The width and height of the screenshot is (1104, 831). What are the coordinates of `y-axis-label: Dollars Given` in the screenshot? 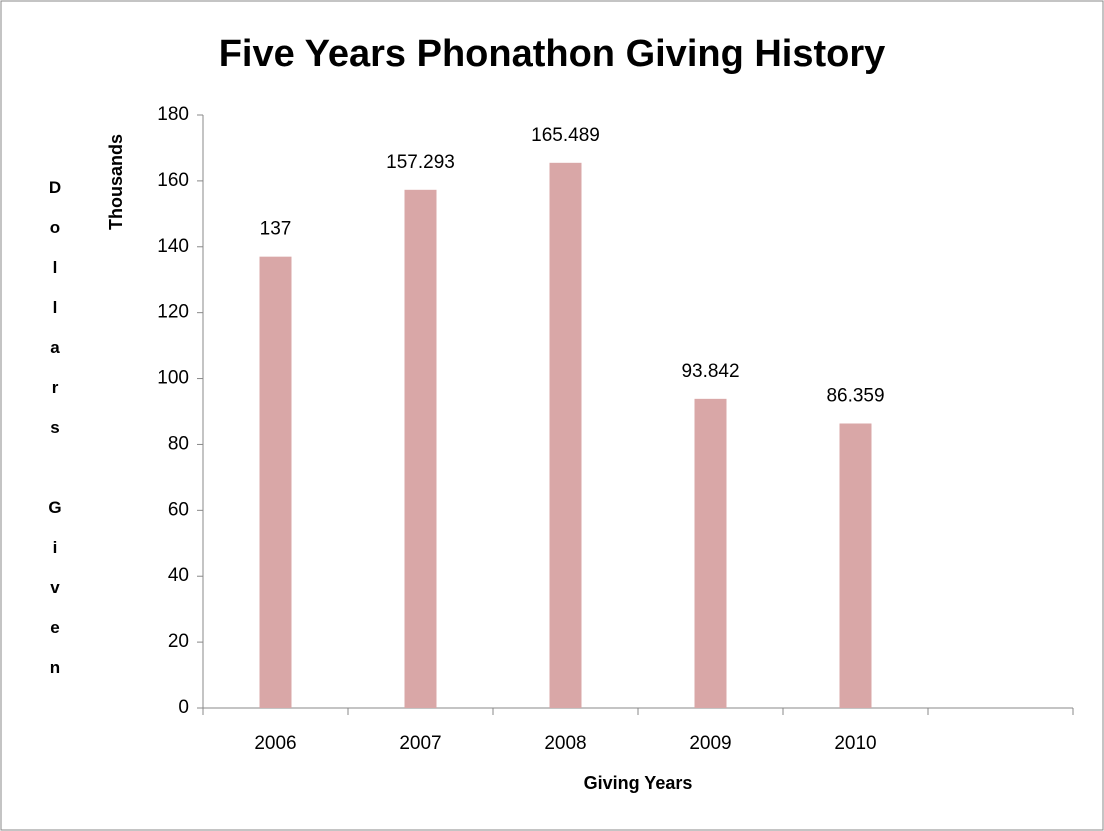 It's located at (55, 438).